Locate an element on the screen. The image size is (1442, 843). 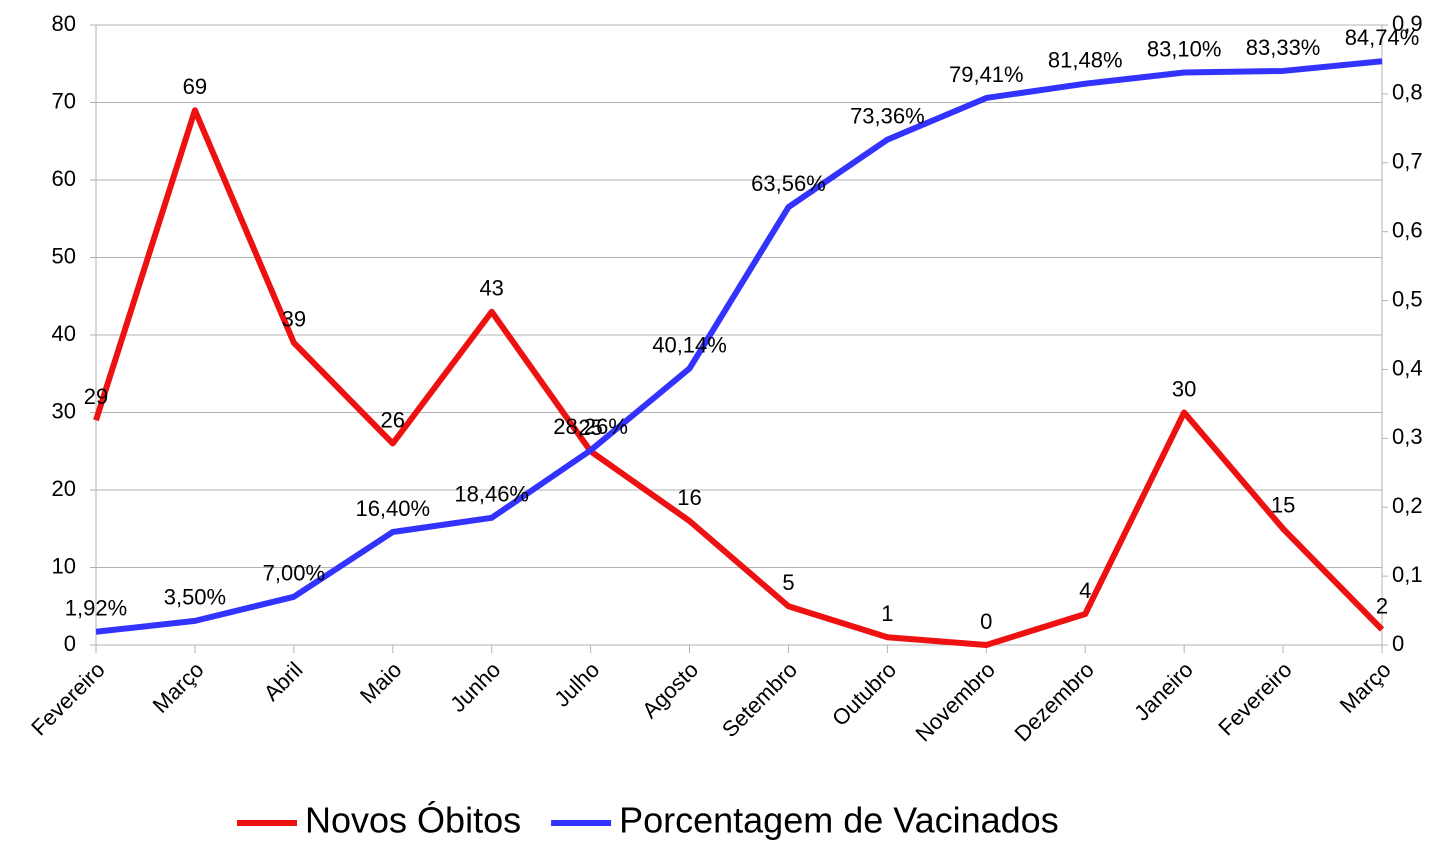
y2-tick-label: 0,7 is located at coordinates (1407, 161).